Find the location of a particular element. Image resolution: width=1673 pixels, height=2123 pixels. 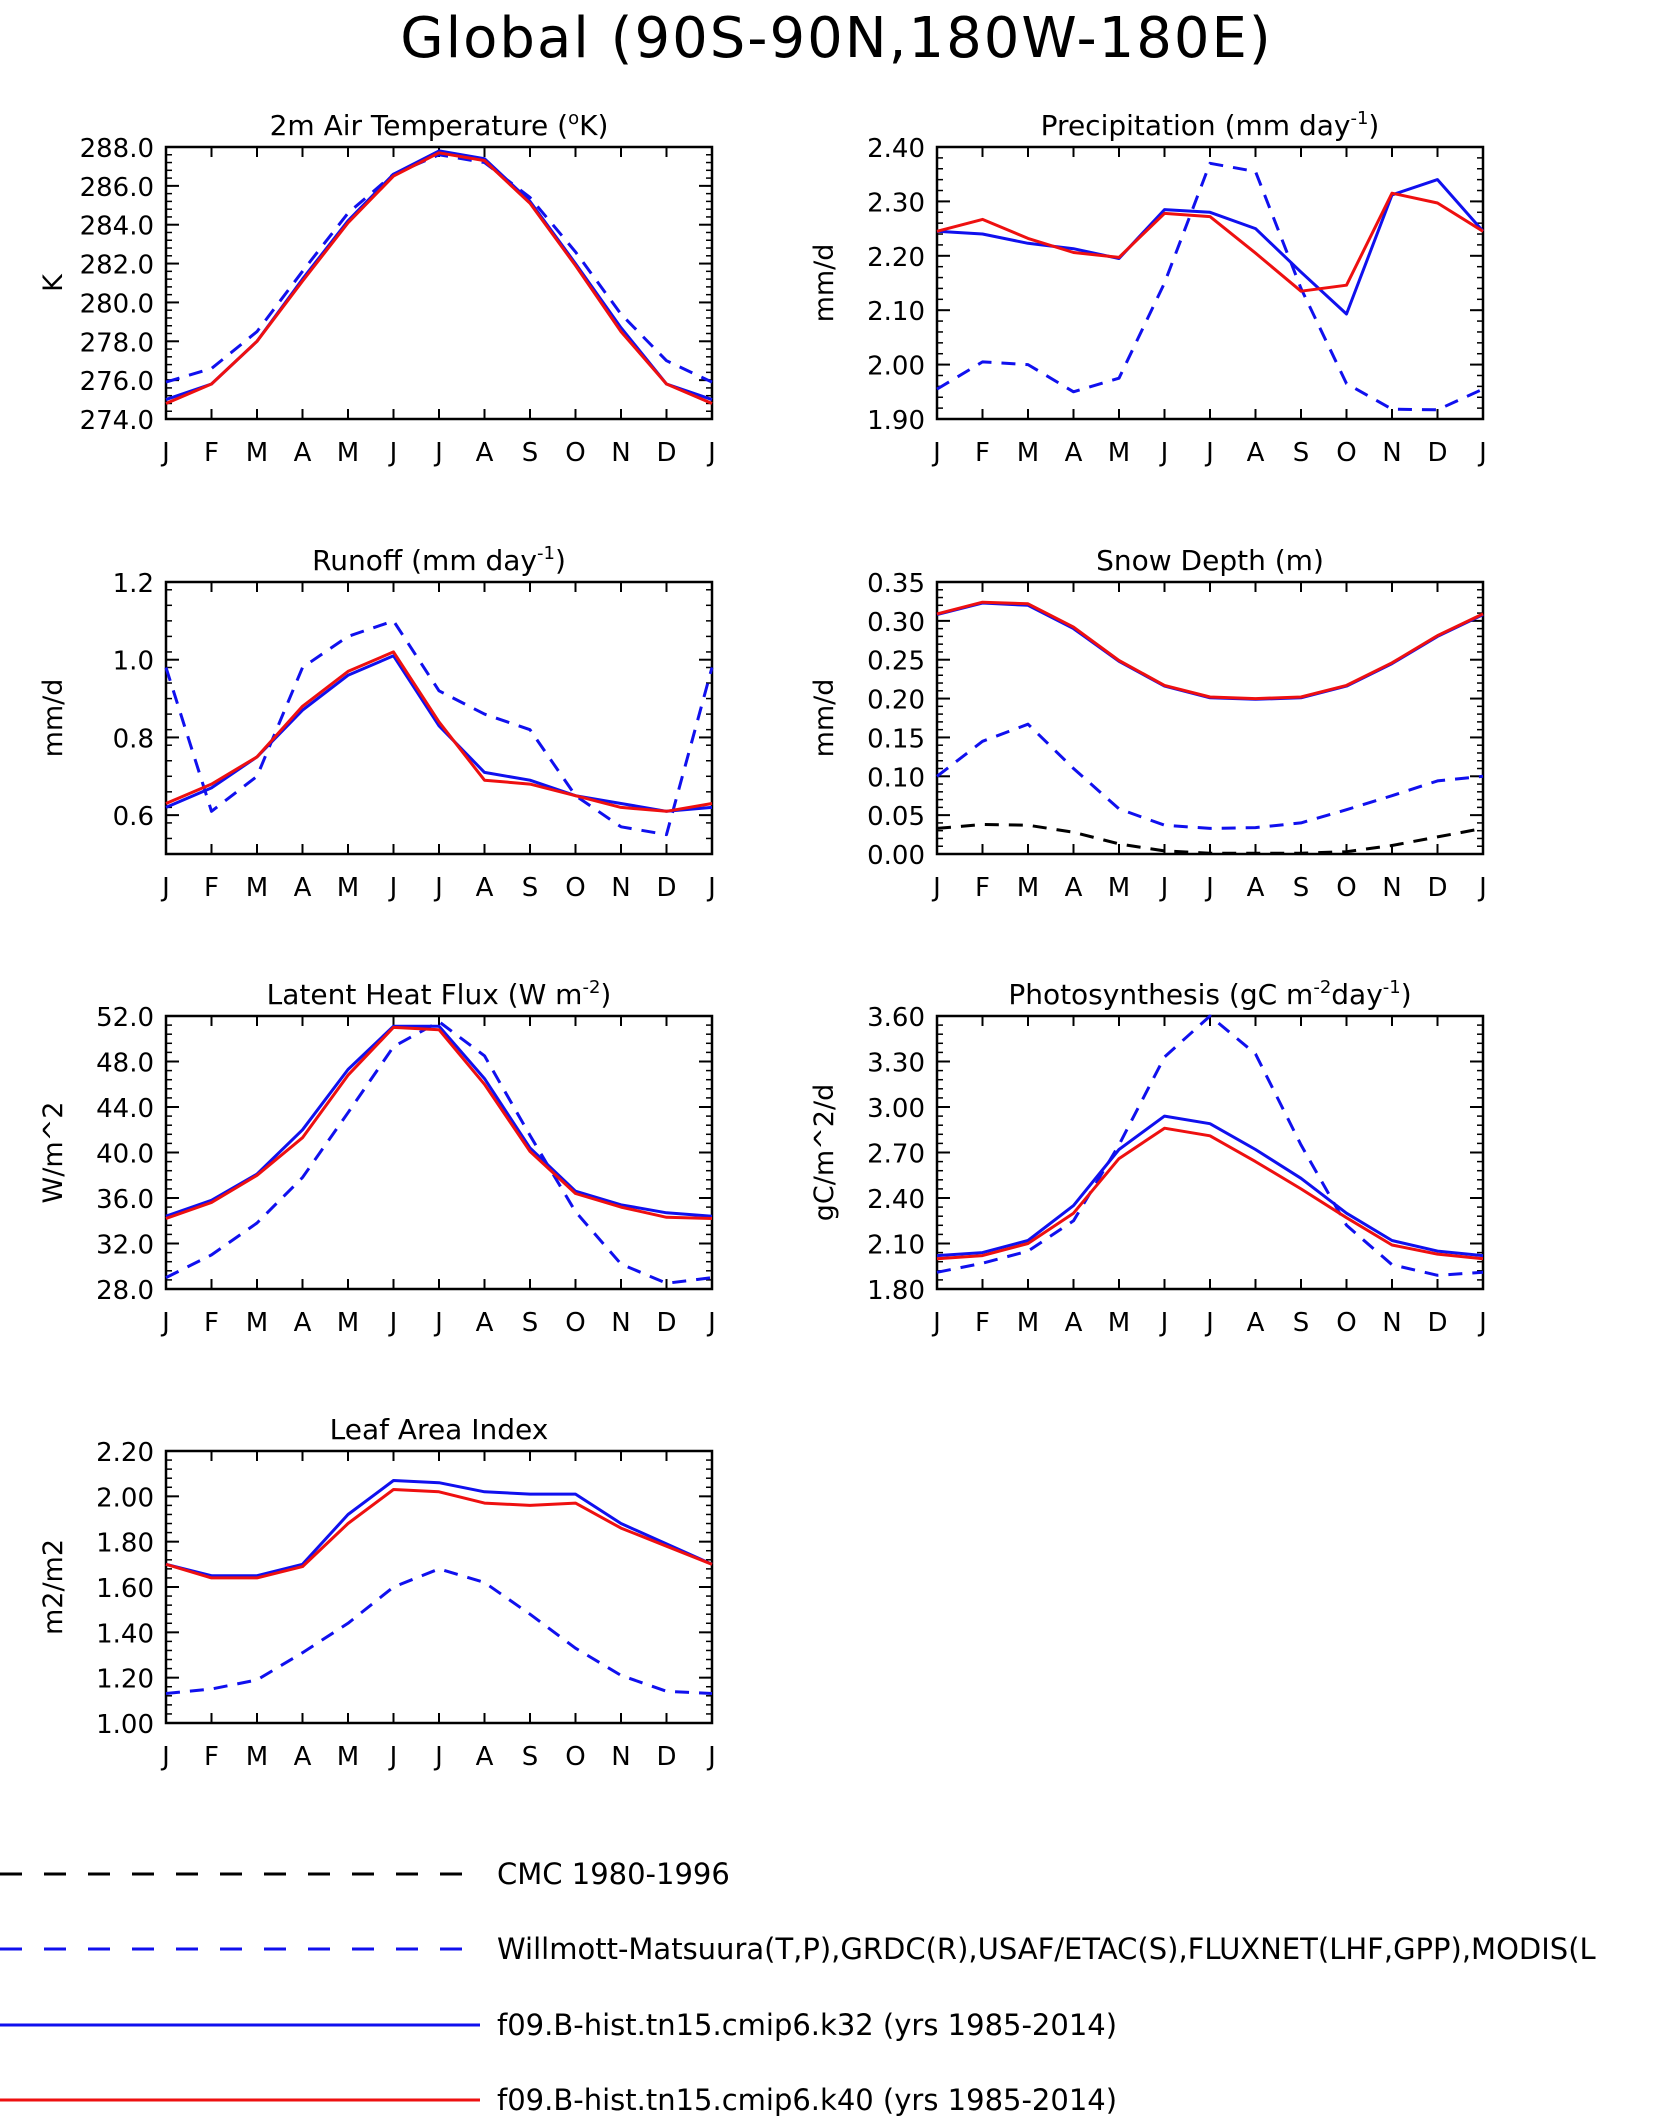

y-tick-label: 2.30 is located at coordinates (896, 203).